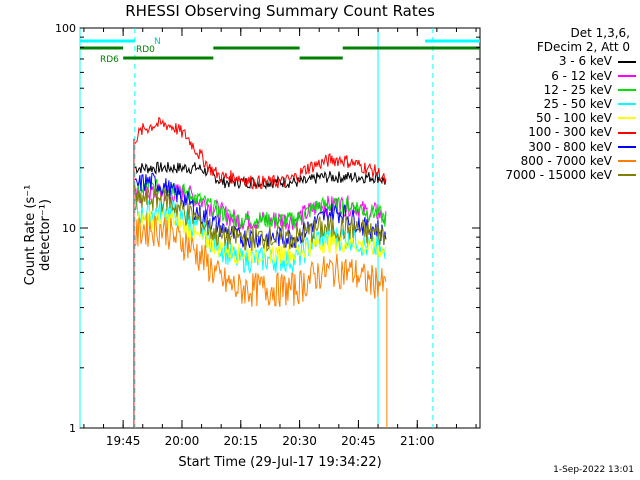 Image resolution: width=640 pixels, height=480 pixels. What do you see at coordinates (577, 104) in the screenshot?
I see `legend-entry-label: 25 - 50 keV` at bounding box center [577, 104].